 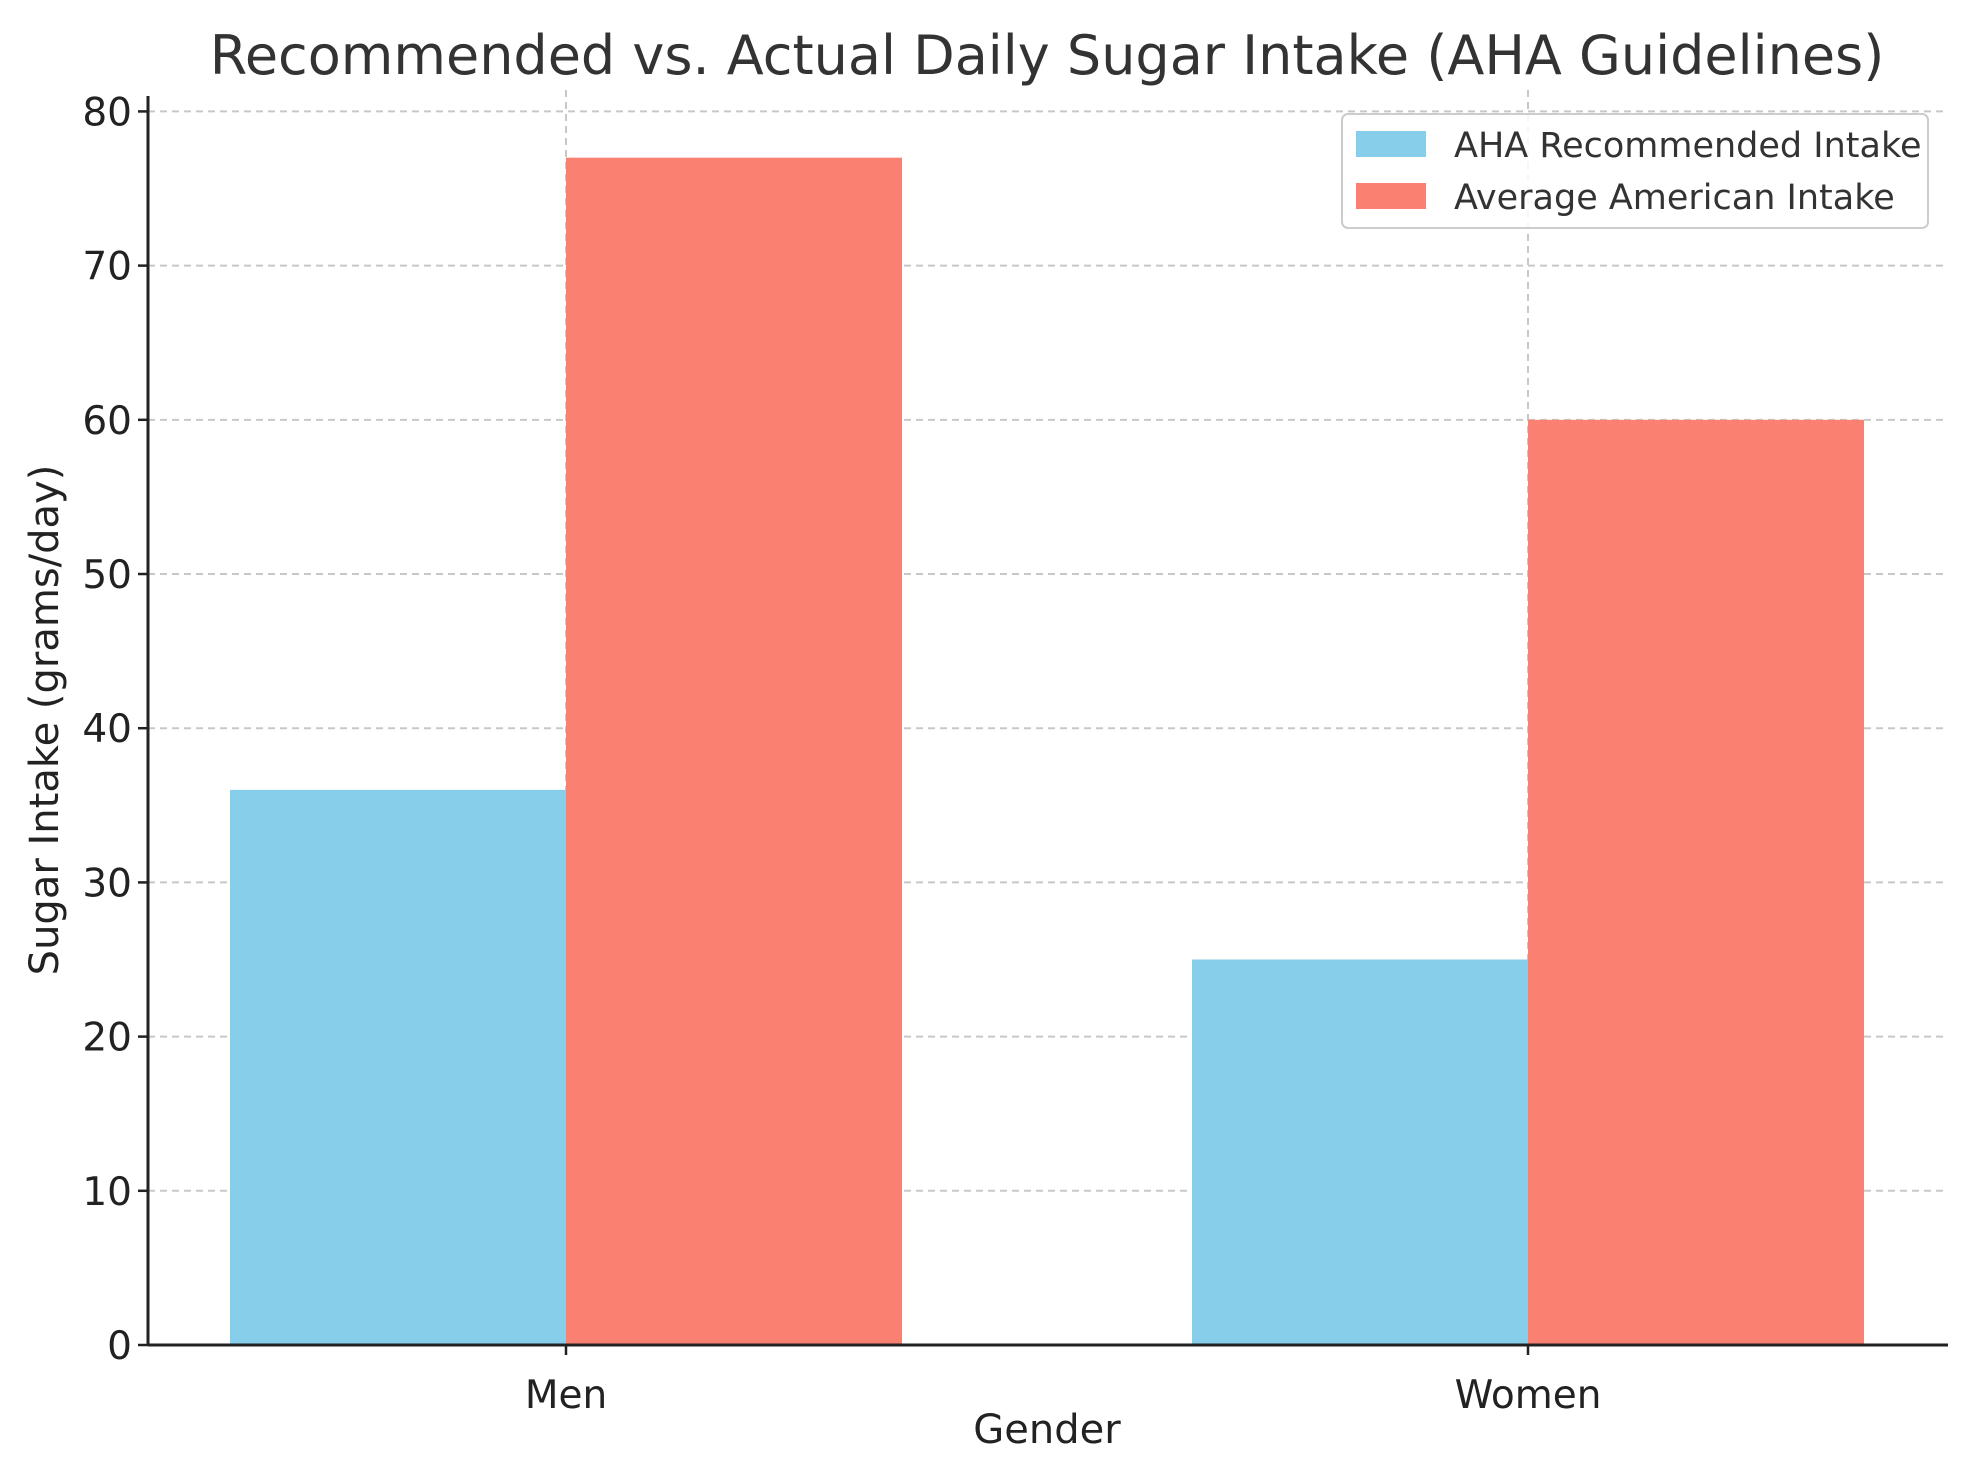 I want to click on x-tick-label: Women, so click(x=1528, y=1395).